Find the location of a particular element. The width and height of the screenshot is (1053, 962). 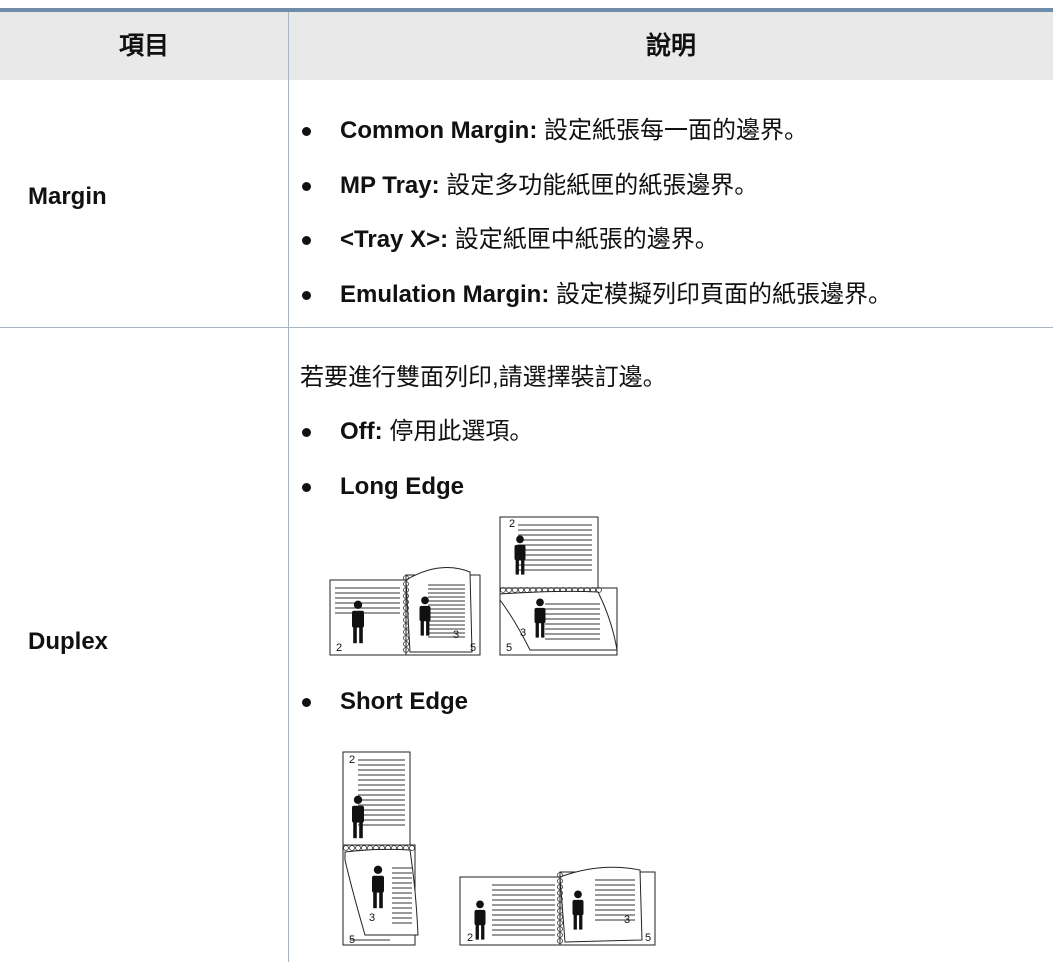

term: <Tray X>: is located at coordinates (394, 239).